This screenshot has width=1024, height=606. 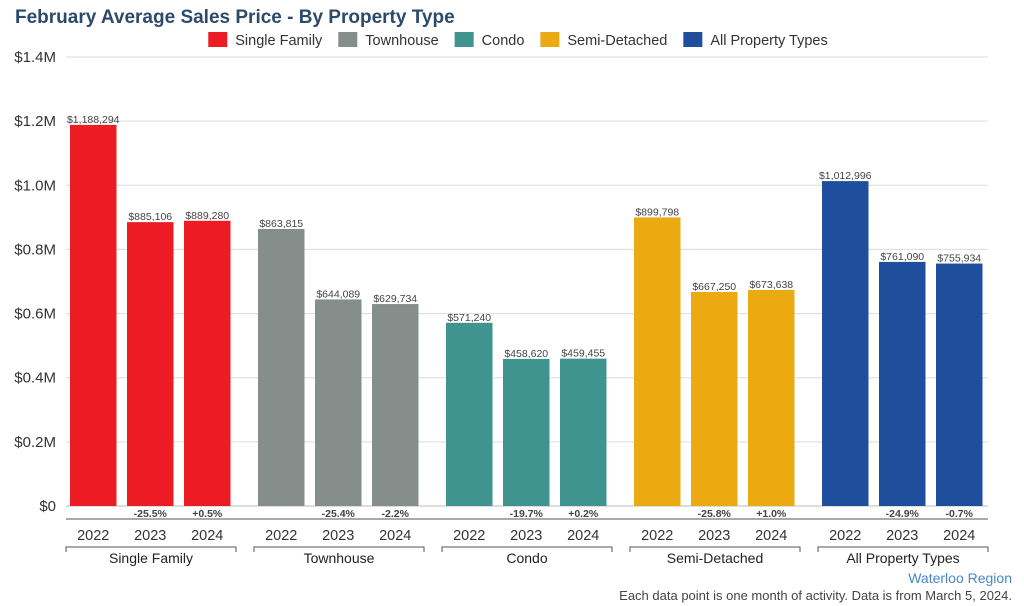 I want to click on group-label: Semi-Detached, so click(x=715, y=558).